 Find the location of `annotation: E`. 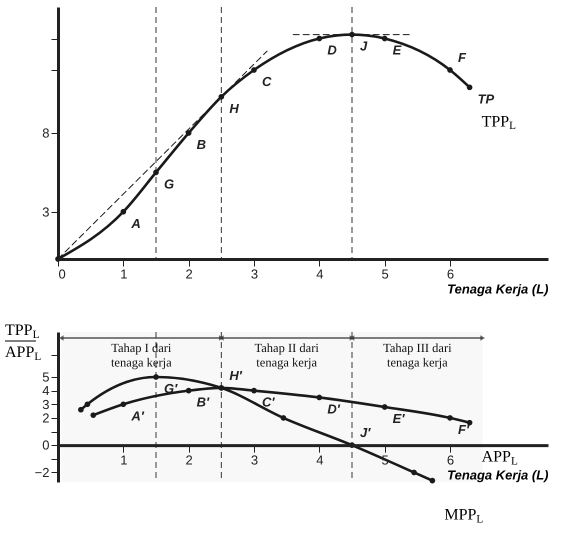

annotation: E is located at coordinates (397, 50).